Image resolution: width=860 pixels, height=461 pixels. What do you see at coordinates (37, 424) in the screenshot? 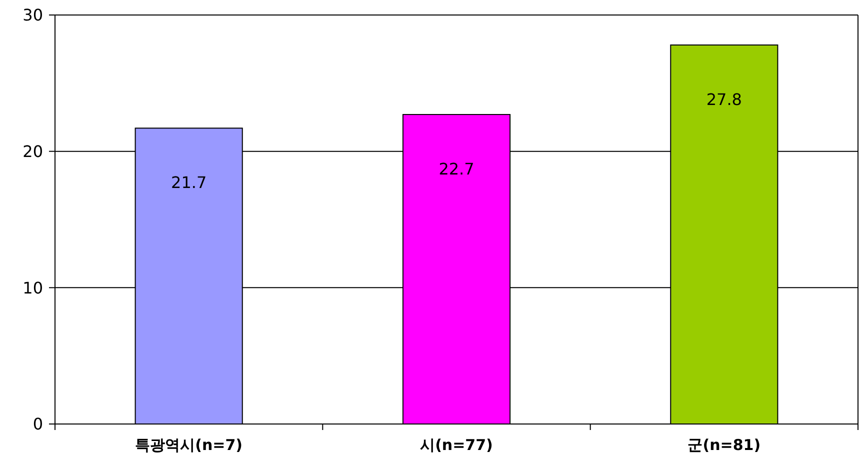
I see `y-tick-label: 0` at bounding box center [37, 424].